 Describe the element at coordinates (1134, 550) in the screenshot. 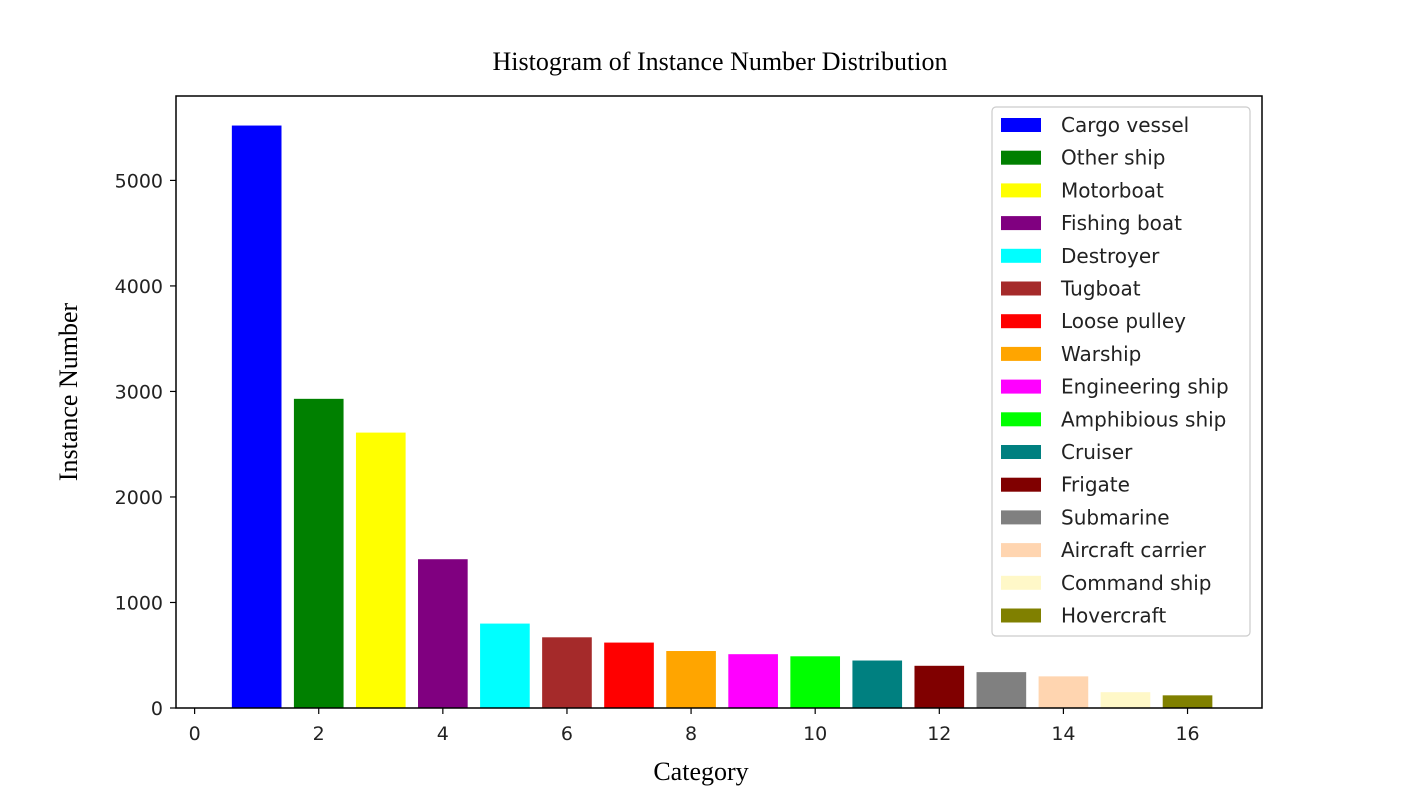

I see `legend-label: Aircraft carrier` at that location.